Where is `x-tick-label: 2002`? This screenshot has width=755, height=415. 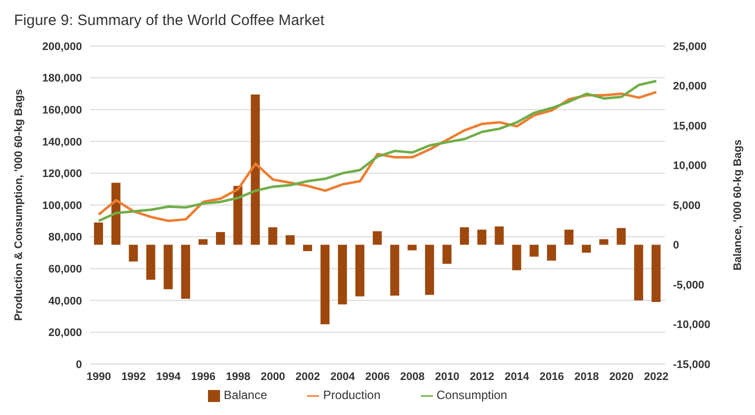 x-tick-label: 2002 is located at coordinates (308, 376).